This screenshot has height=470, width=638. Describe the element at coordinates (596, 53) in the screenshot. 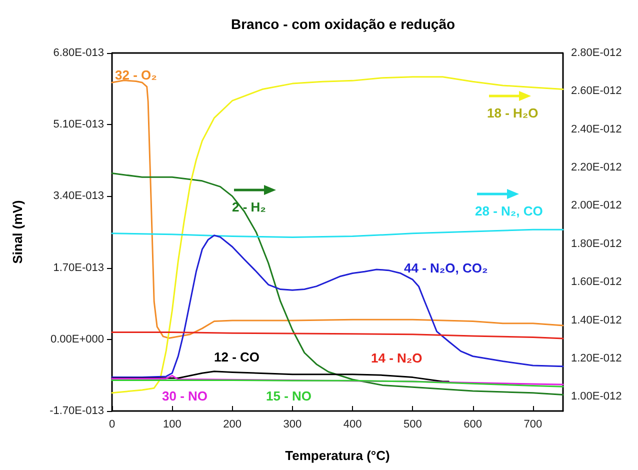

I see `y2-tick-label: 2.80E-012` at that location.